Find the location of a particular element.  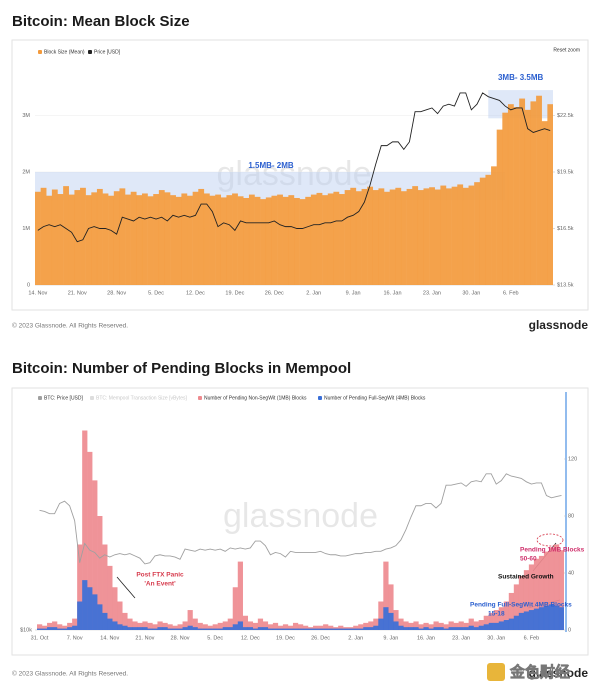

x-tick-label: 12. Dec is located at coordinates (195, 293).